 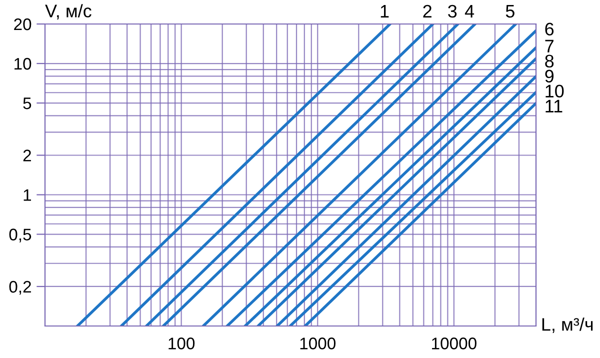 What do you see at coordinates (23, 64) in the screenshot?
I see `y-tick-label: 10` at bounding box center [23, 64].